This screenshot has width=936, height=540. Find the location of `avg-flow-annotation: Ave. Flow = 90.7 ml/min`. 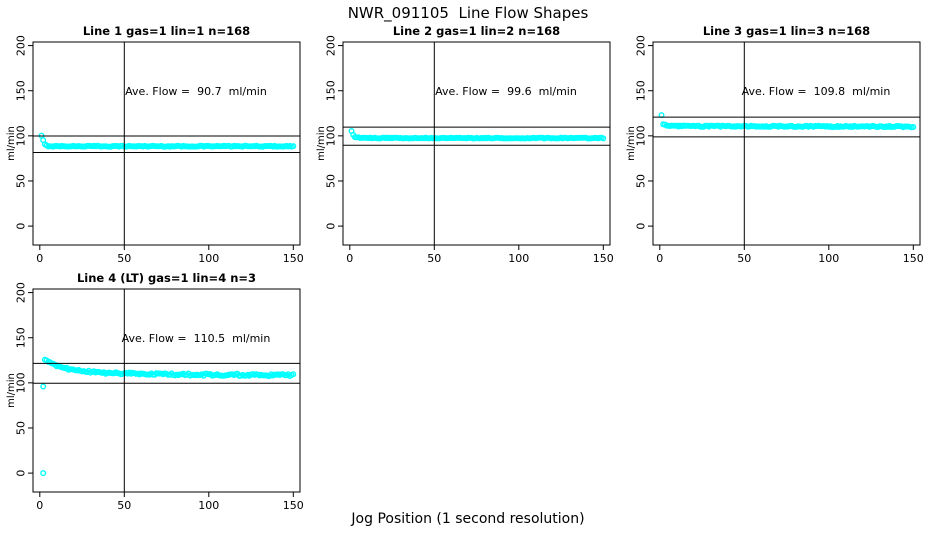

avg-flow-annotation: Ave. Flow = 90.7 ml/min is located at coordinates (196, 91).